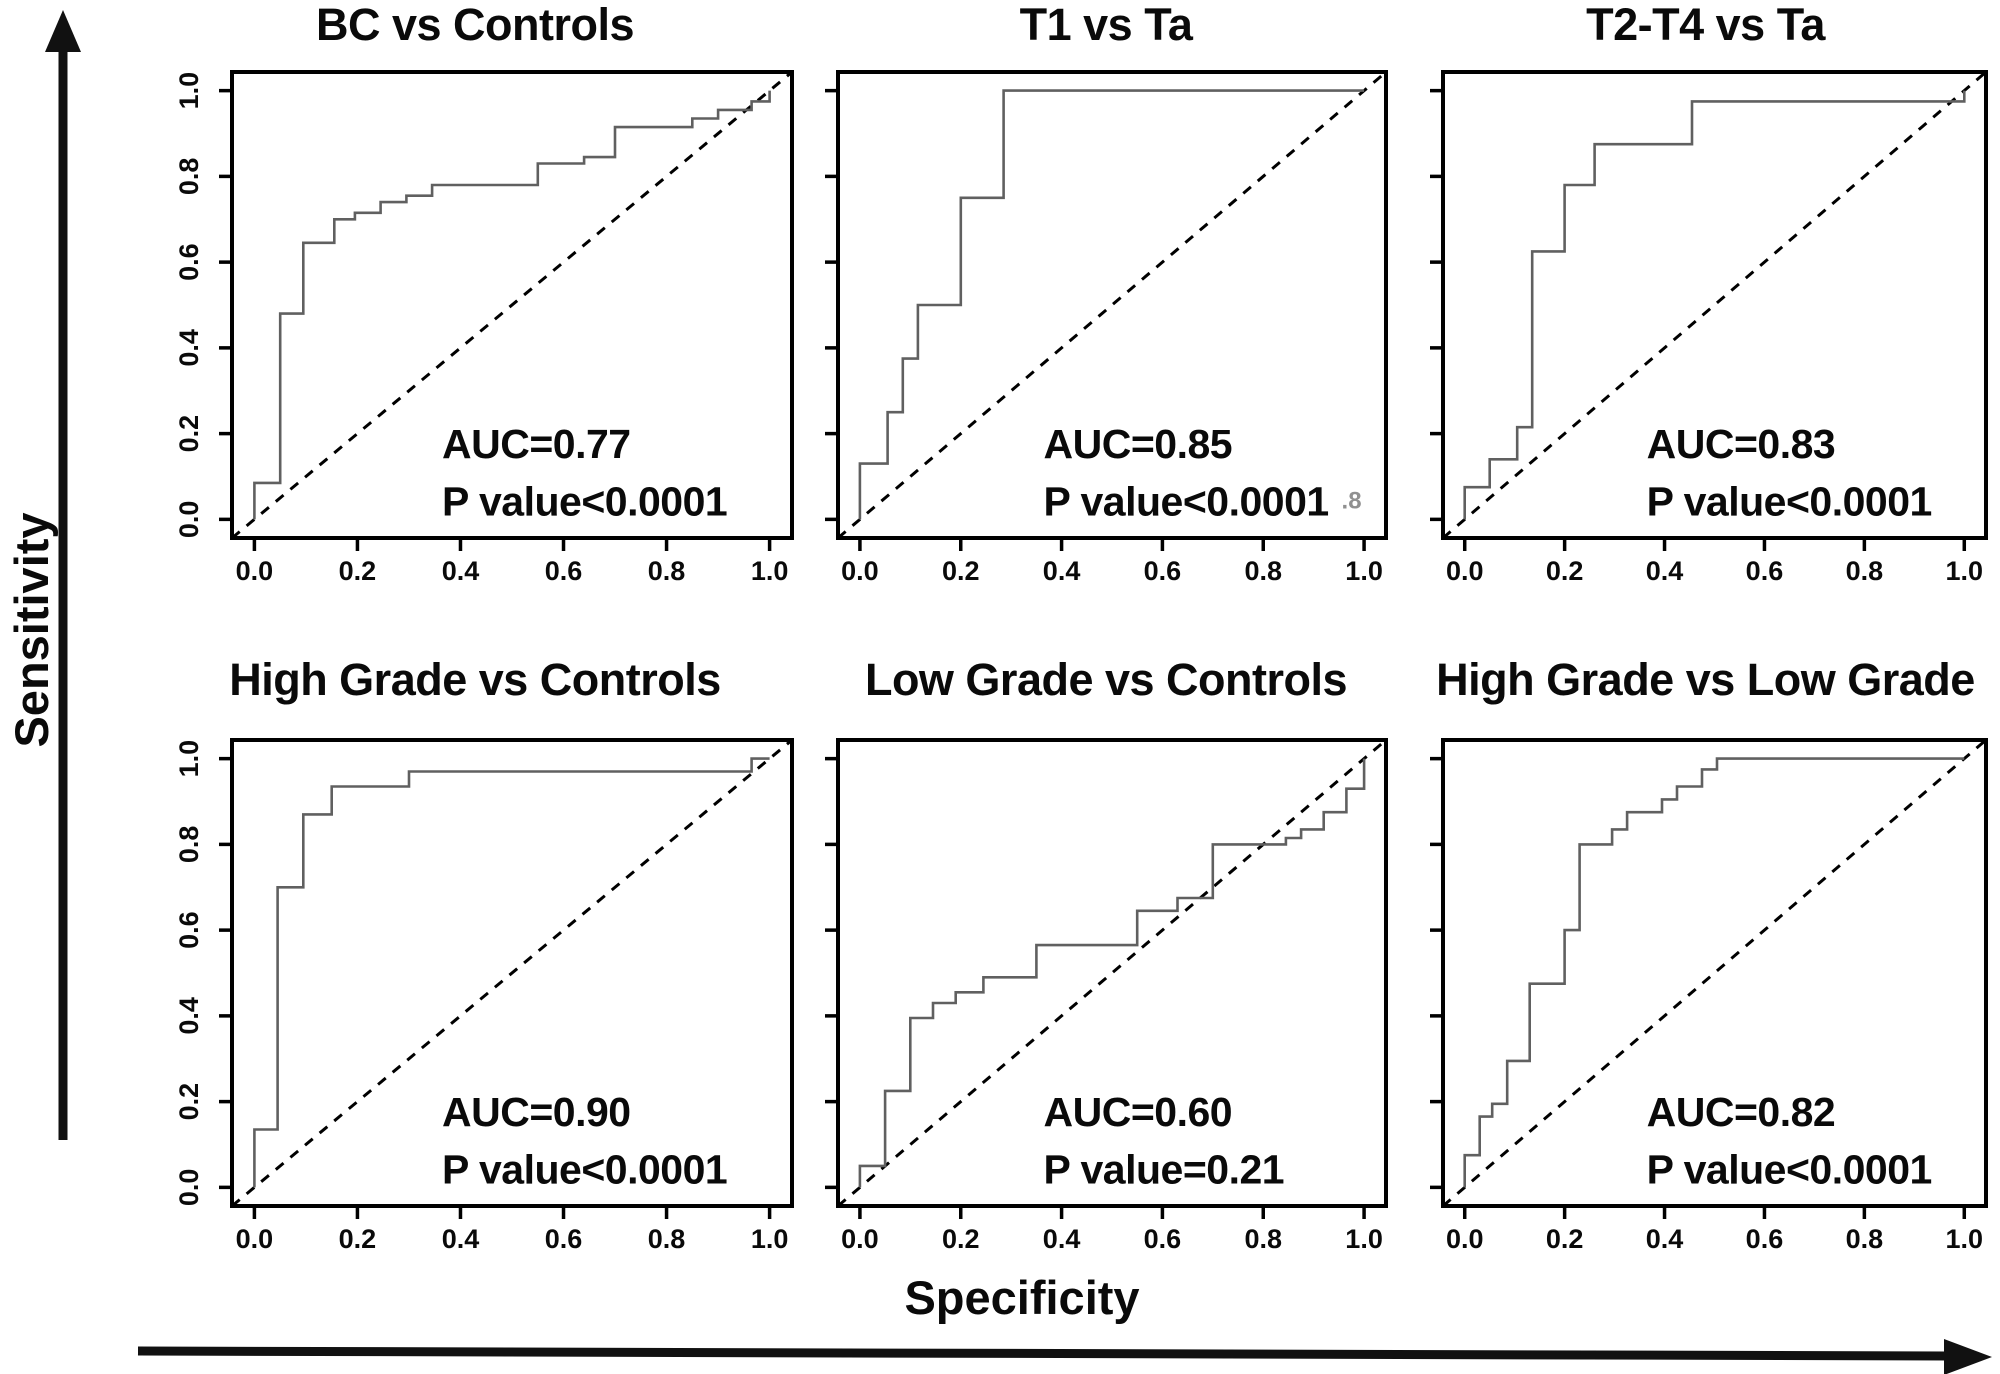 The height and width of the screenshot is (1374, 2000). I want to click on auc-value-text: AUC=0.90, so click(536, 1112).